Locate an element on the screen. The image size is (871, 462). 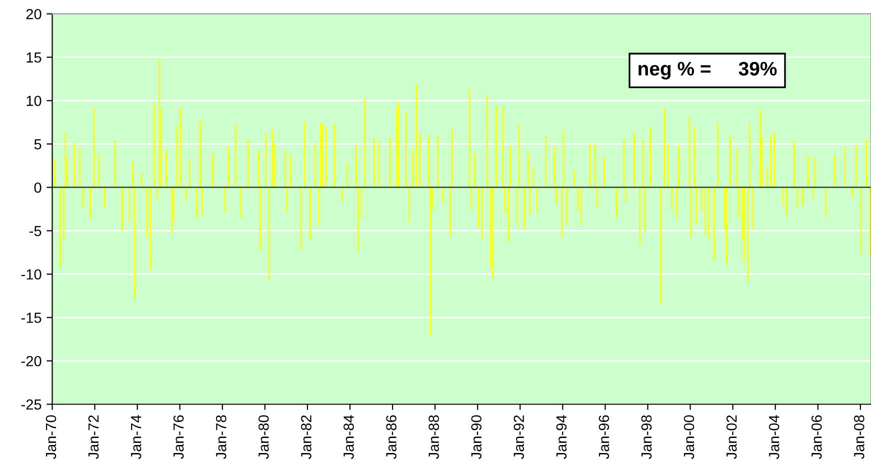
y-tick-label: 20 is located at coordinates (34, 14).